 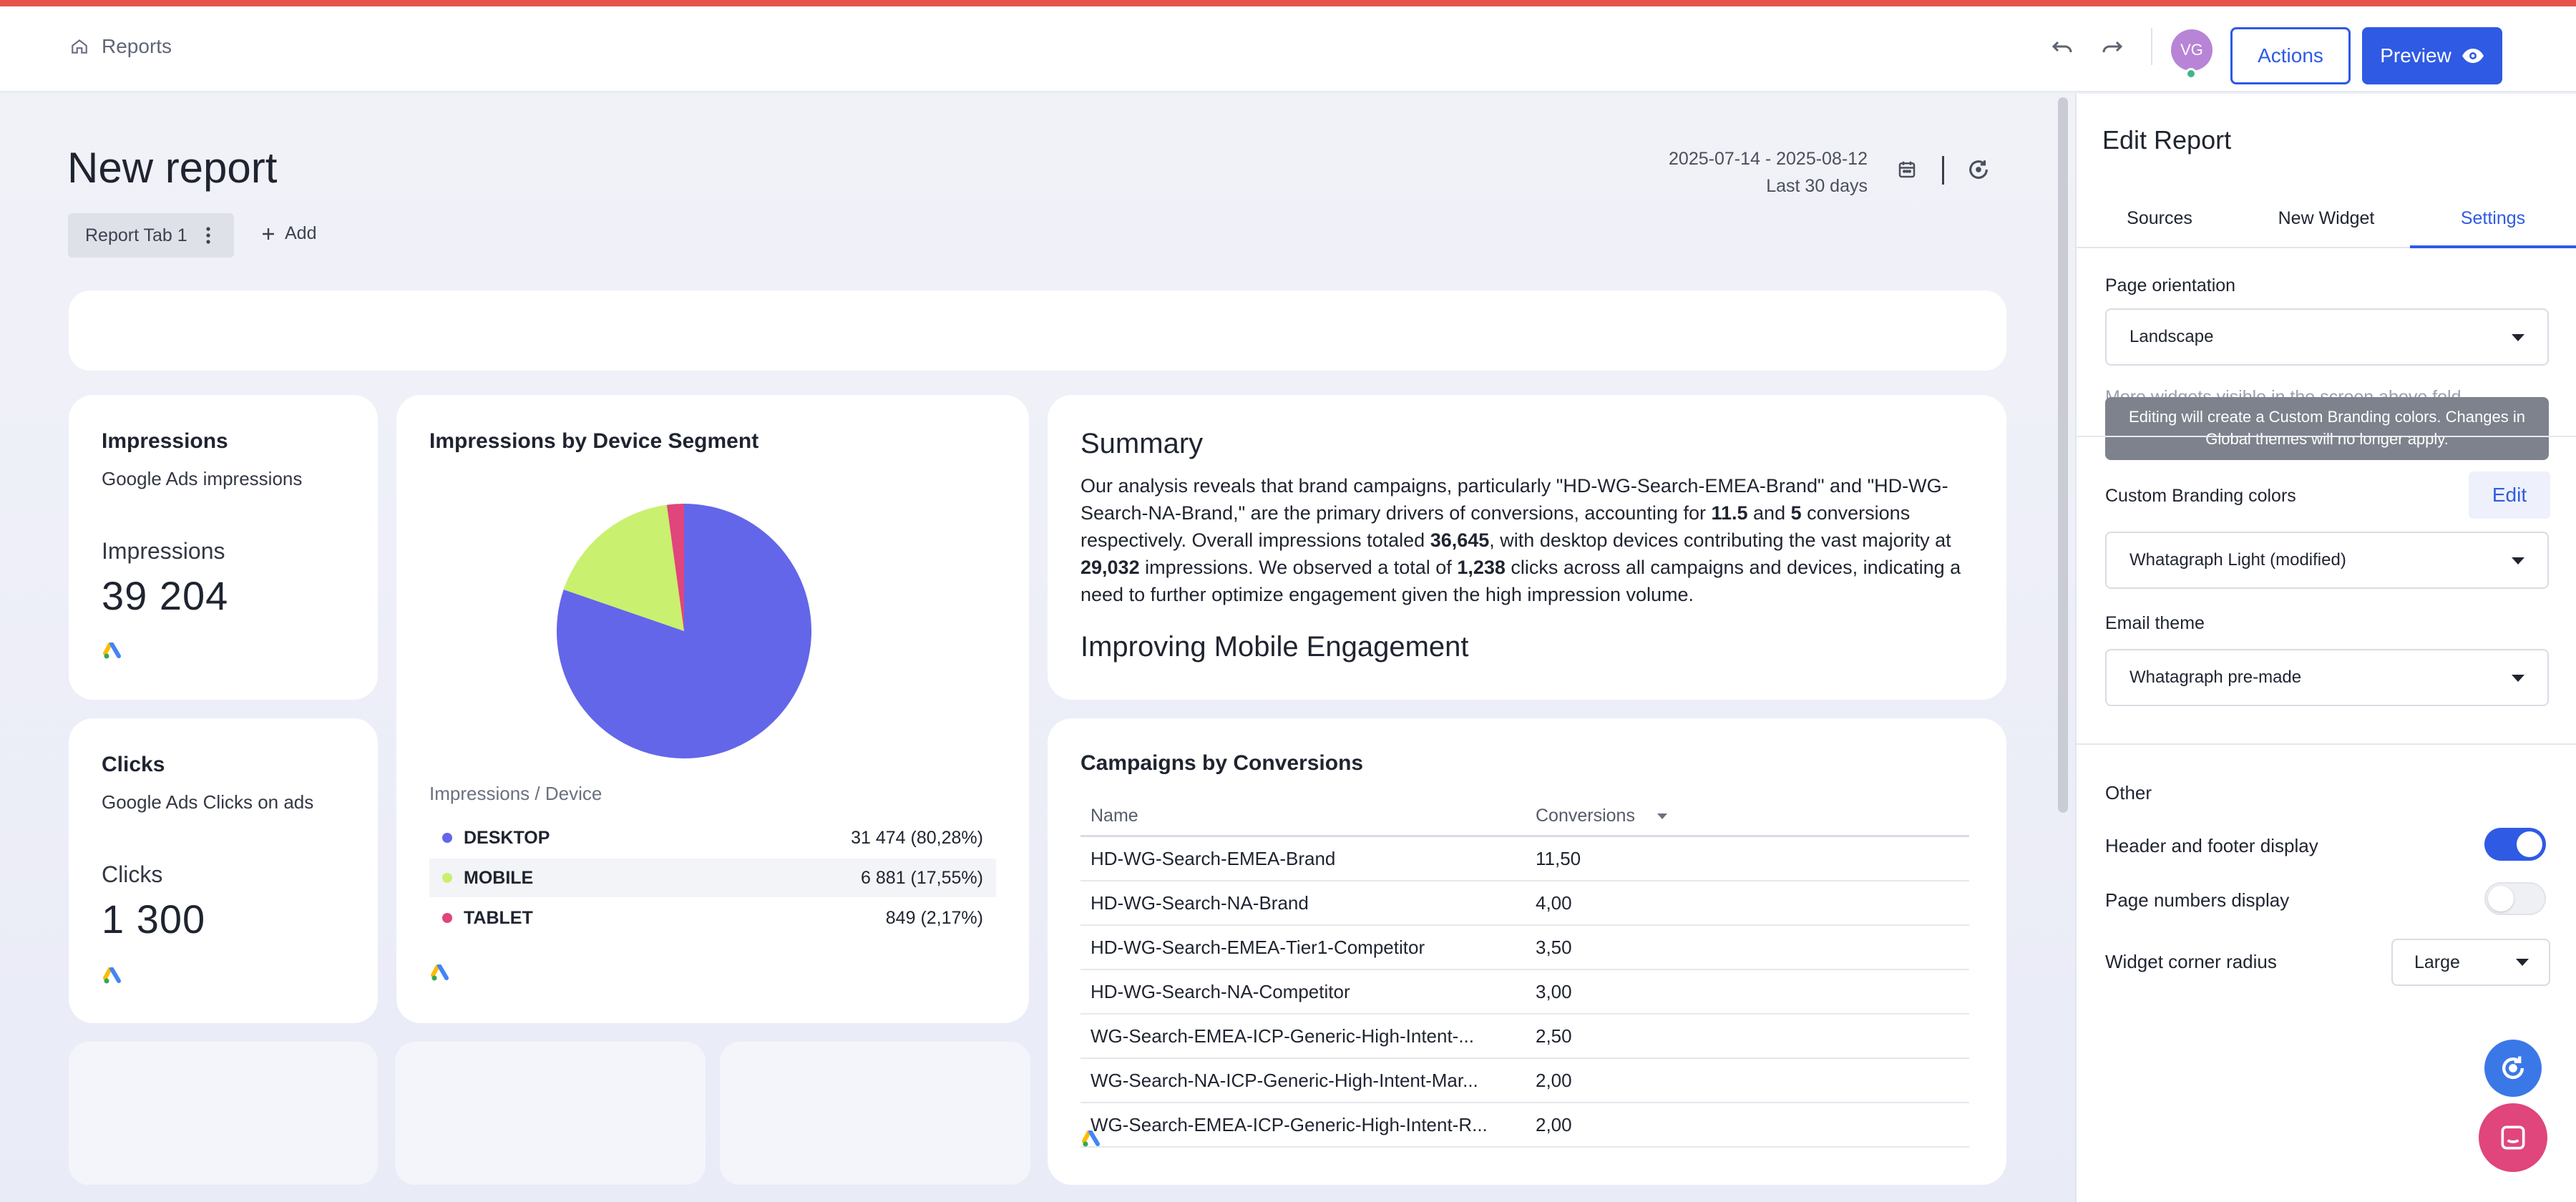 I want to click on pie-slice-mobile, so click(x=623, y=568).